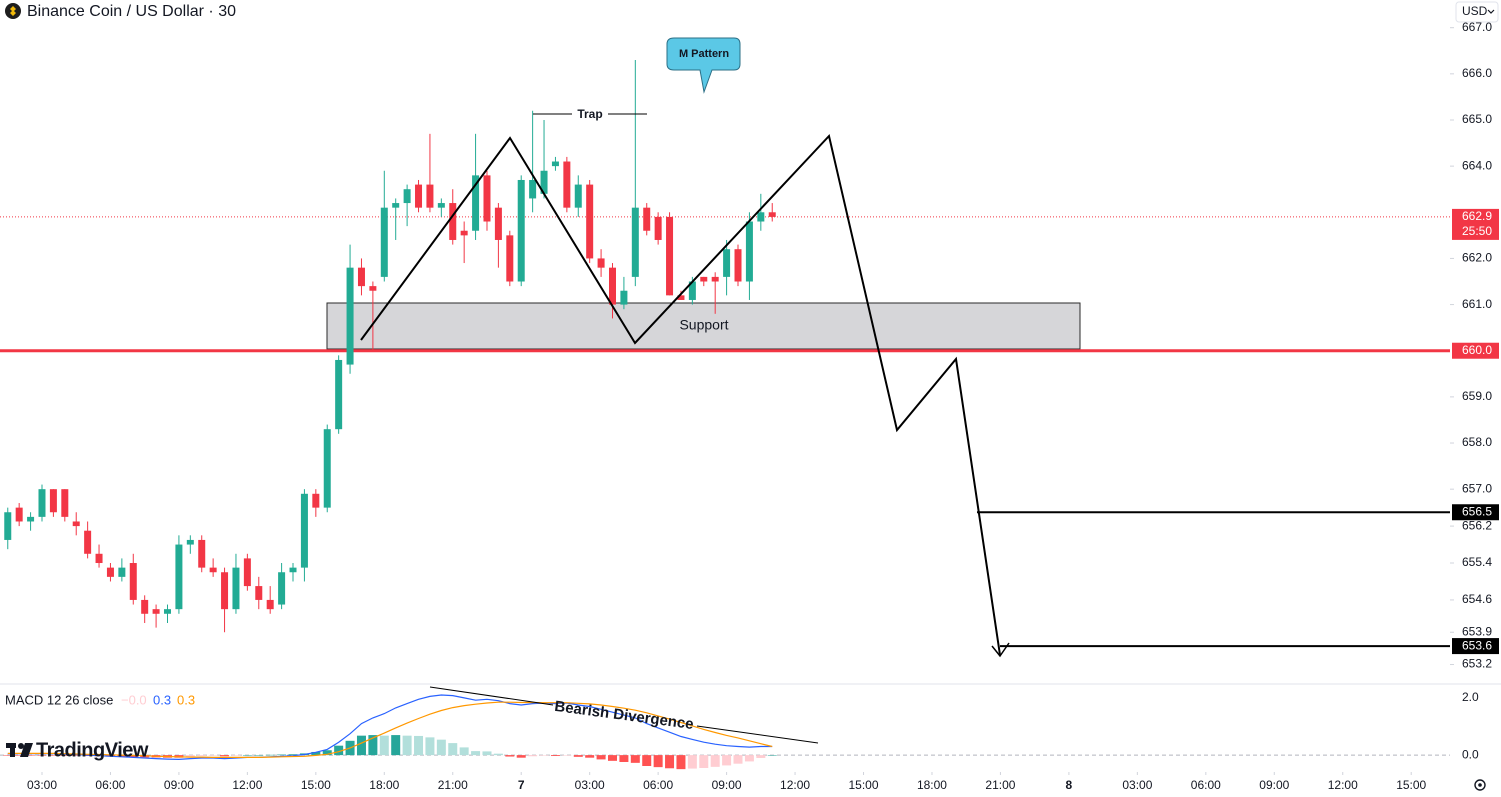 The height and width of the screenshot is (797, 1501). What do you see at coordinates (1000, 650) in the screenshot?
I see `pattern-arrowhead` at bounding box center [1000, 650].